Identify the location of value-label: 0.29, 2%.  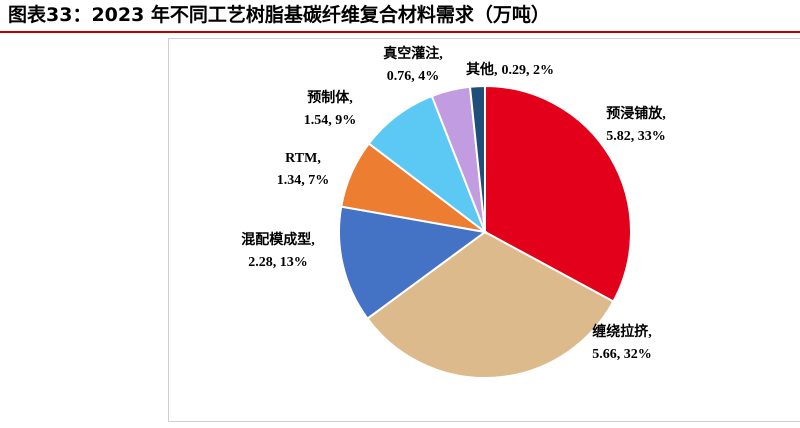
(528, 70).